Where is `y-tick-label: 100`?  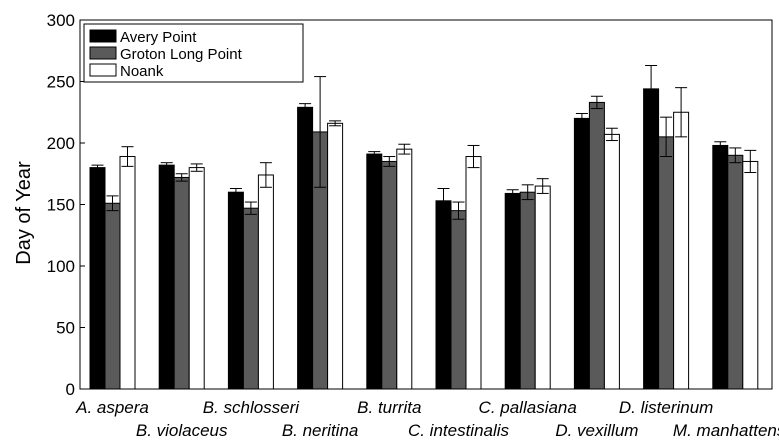
y-tick-label: 100 is located at coordinates (61, 266).